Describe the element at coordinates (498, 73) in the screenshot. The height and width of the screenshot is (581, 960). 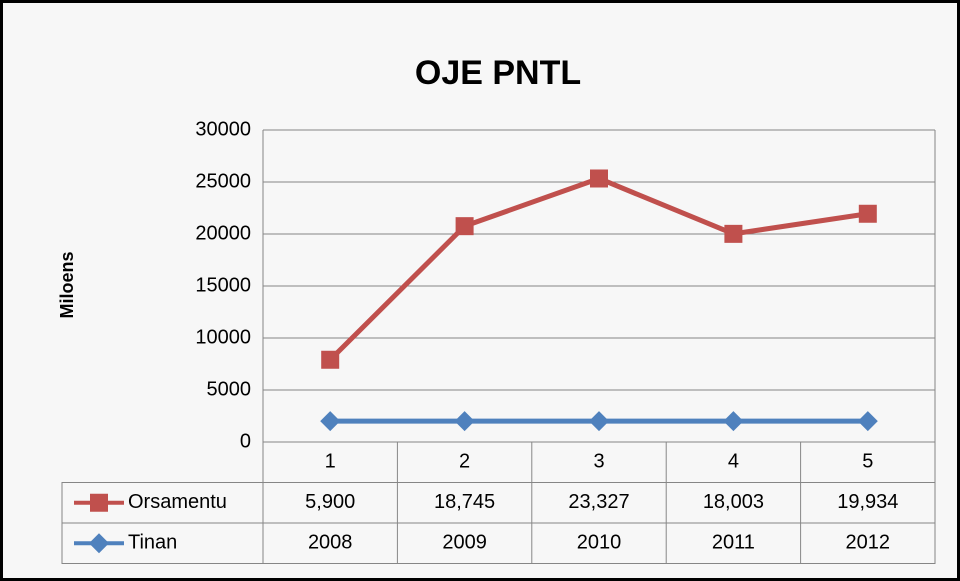
I see `chart-title: OJE PNTL` at that location.